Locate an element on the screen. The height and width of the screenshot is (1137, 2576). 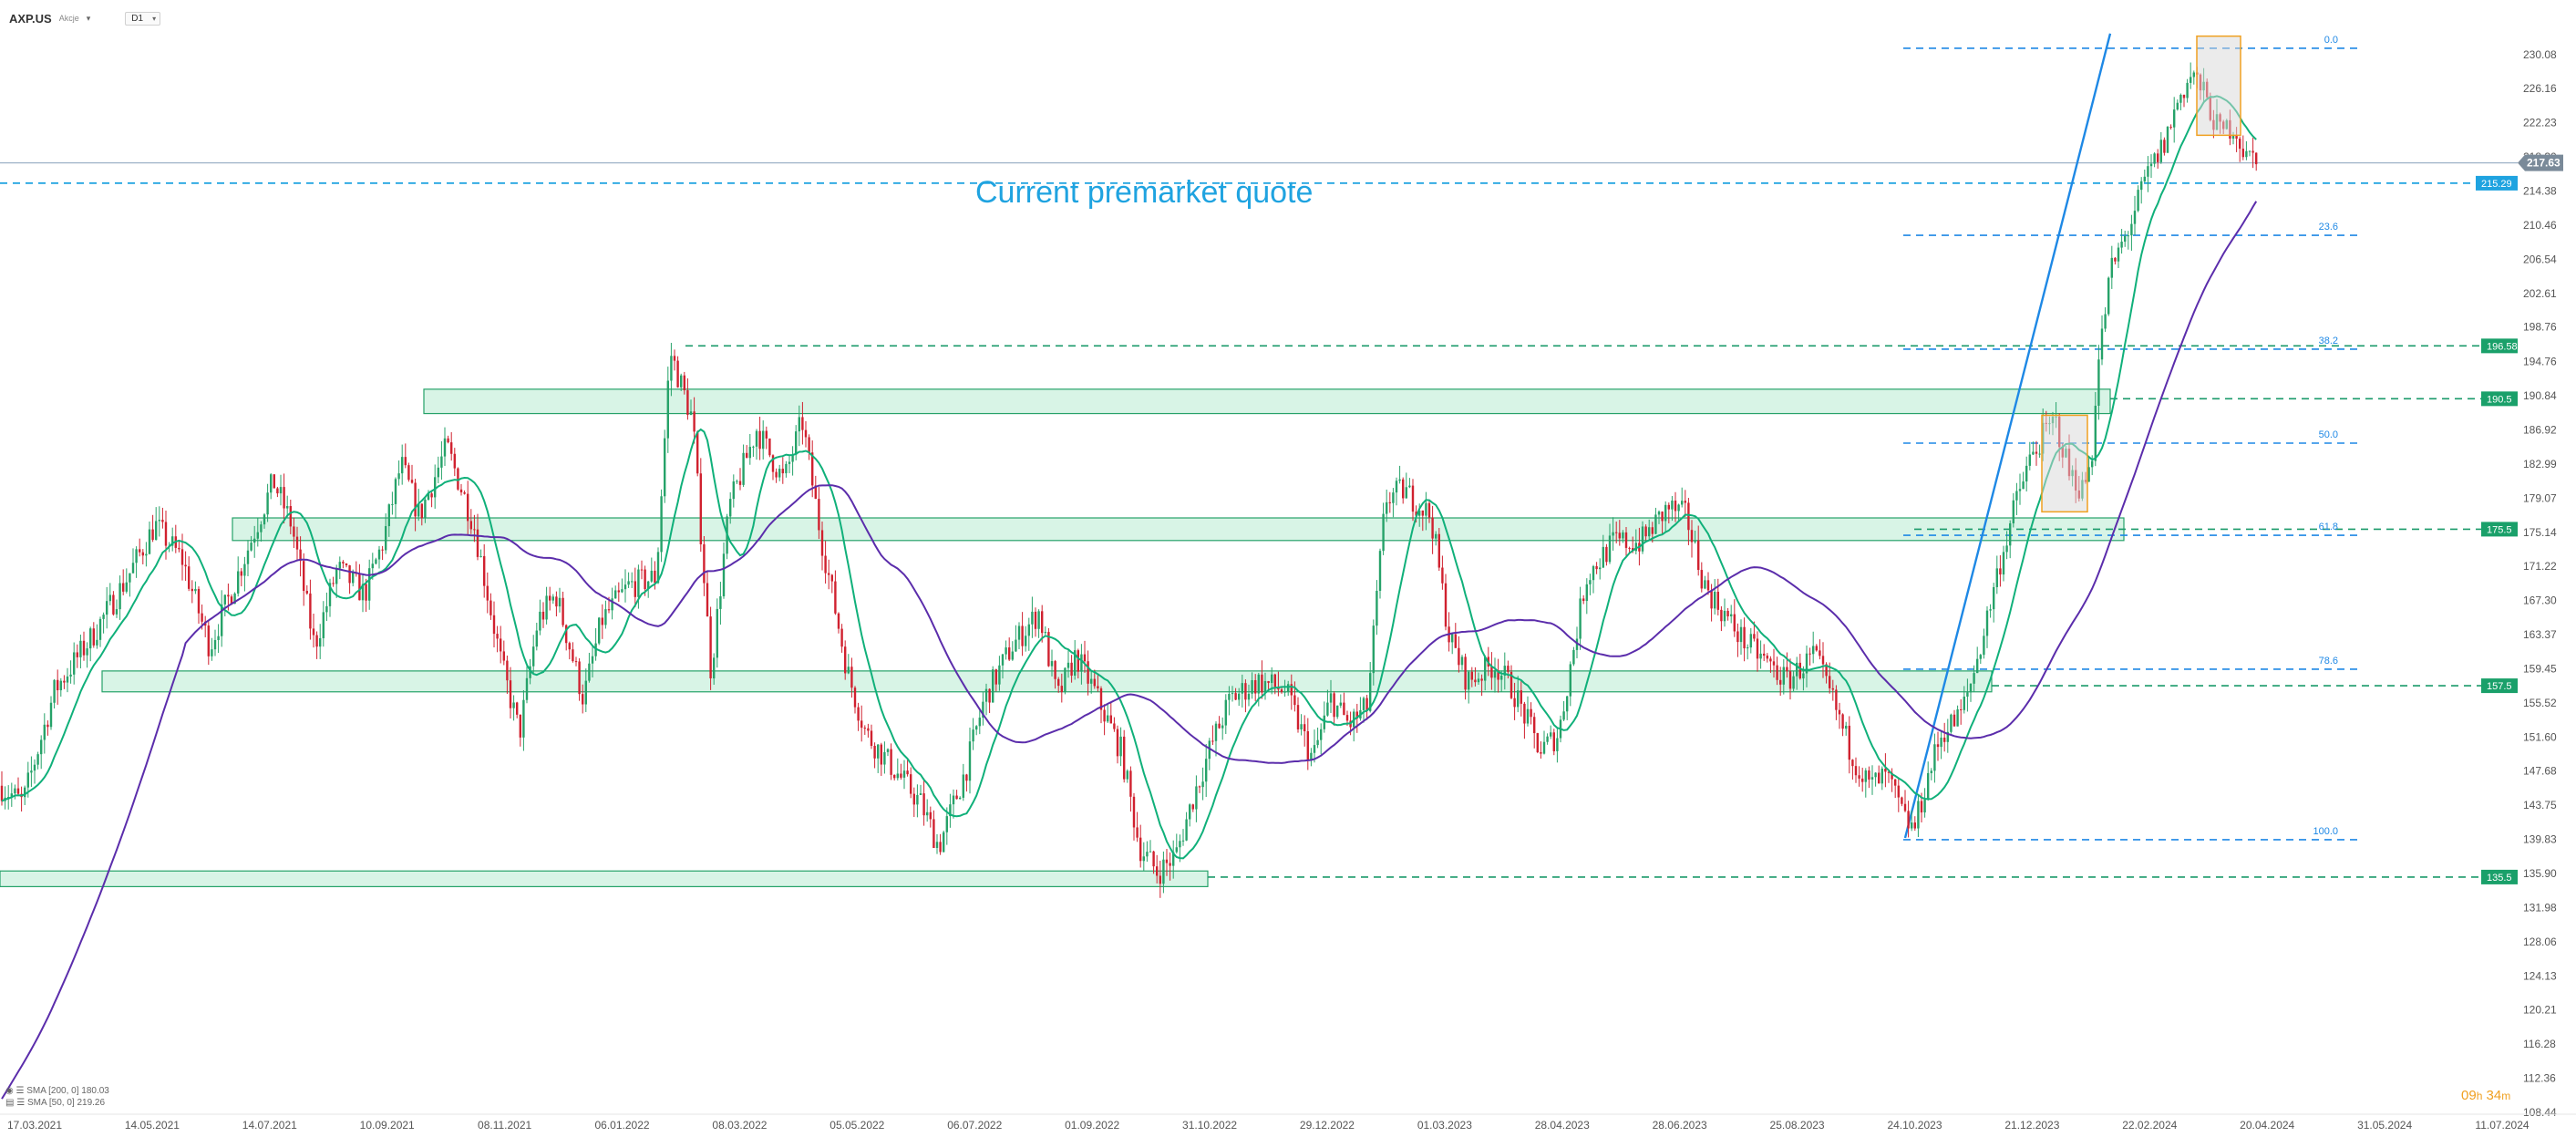
support-zone is located at coordinates (1178, 529).